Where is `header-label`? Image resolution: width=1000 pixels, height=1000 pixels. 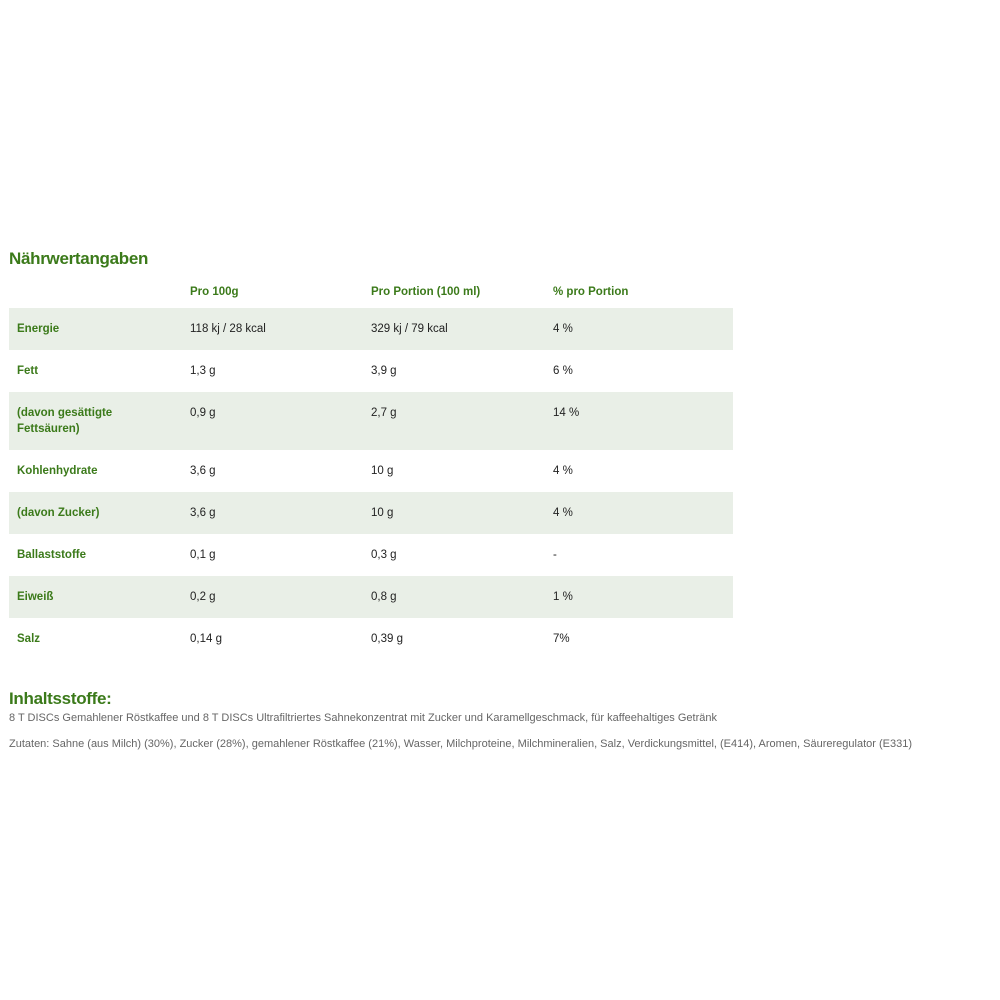 header-label is located at coordinates (99, 292).